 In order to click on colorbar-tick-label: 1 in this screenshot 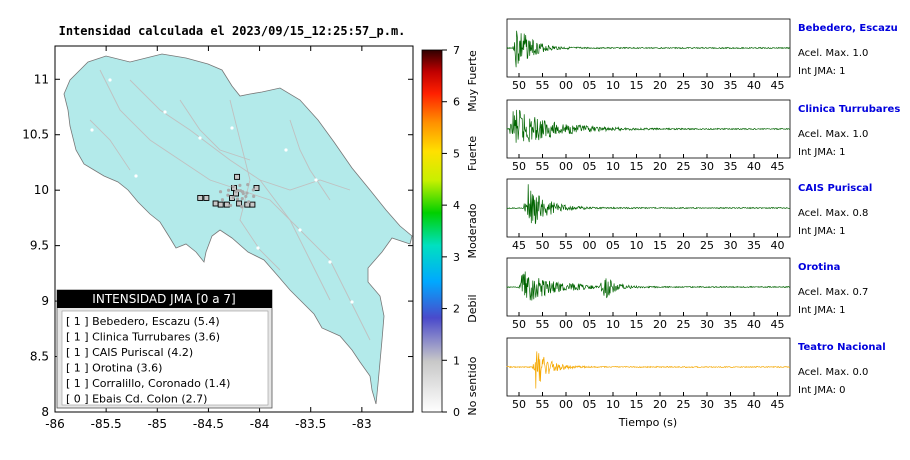, I will do `click(456, 360)`.